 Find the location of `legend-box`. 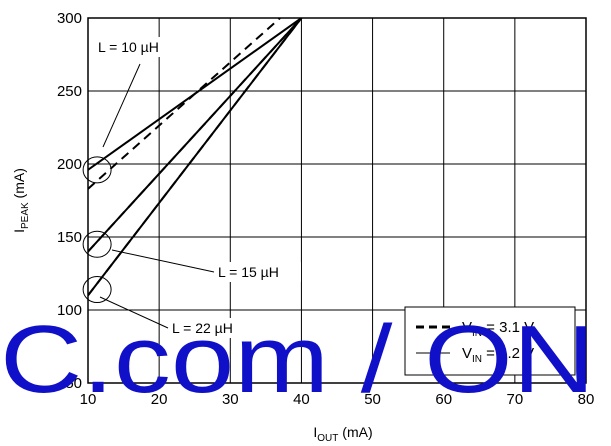

legend-box is located at coordinates (490, 341).